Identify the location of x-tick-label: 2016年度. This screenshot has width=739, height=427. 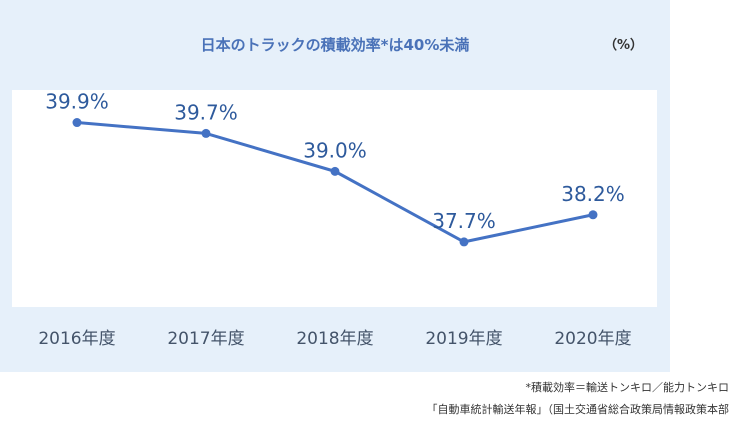
(76, 339).